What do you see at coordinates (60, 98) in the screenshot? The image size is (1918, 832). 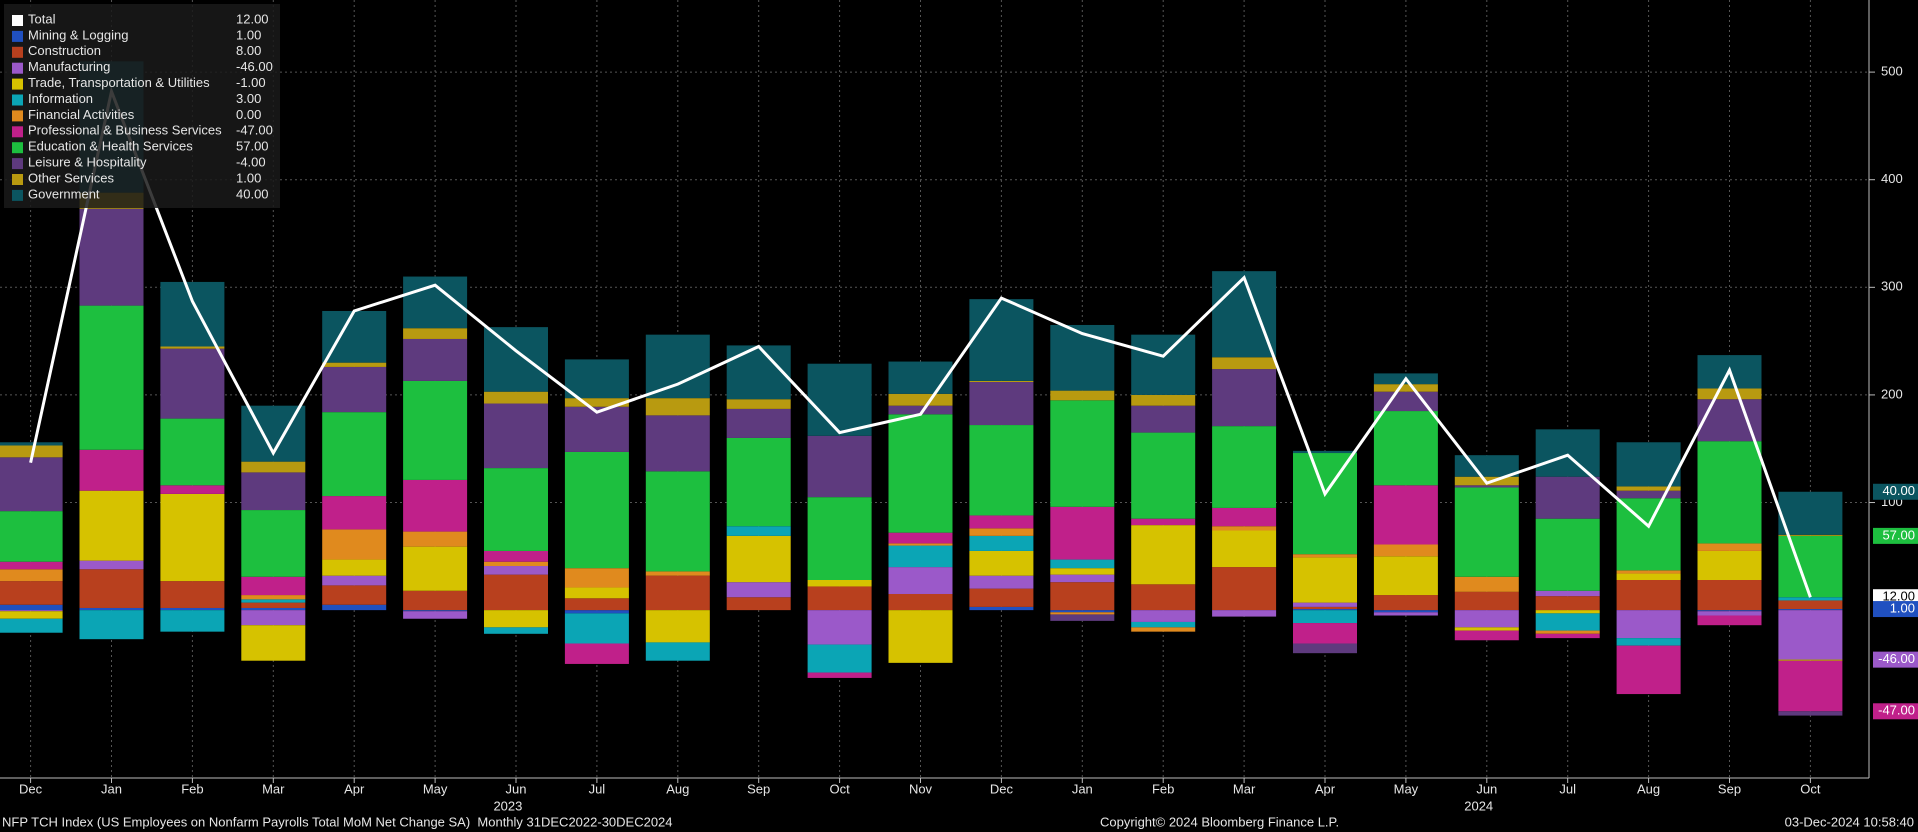 I see `legend-label: Information` at bounding box center [60, 98].